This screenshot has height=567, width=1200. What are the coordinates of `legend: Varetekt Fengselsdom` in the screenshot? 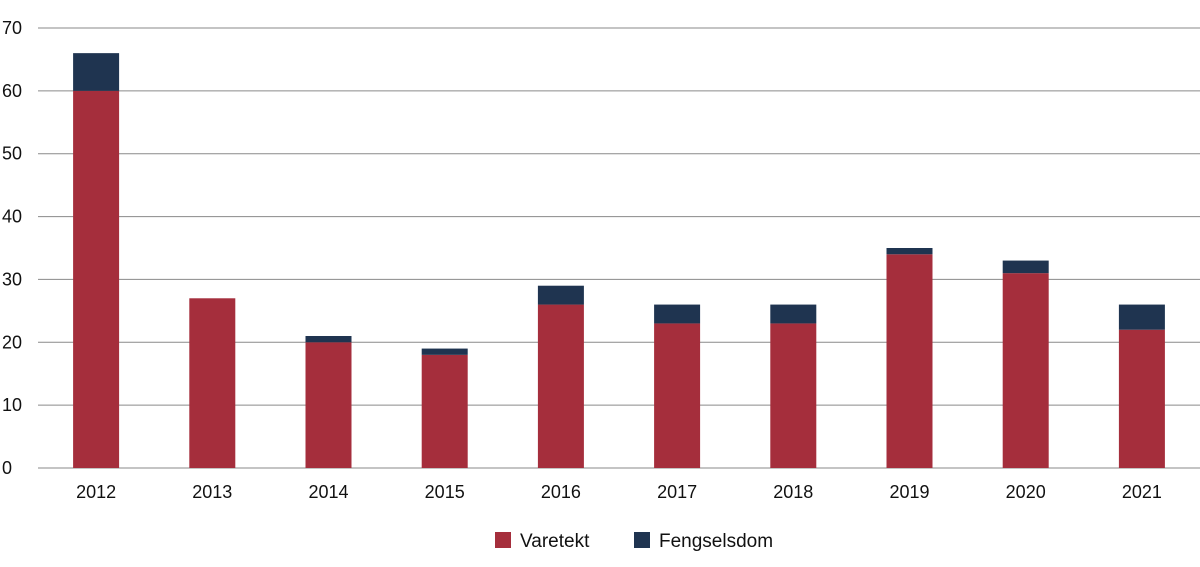 It's located at (634, 541).